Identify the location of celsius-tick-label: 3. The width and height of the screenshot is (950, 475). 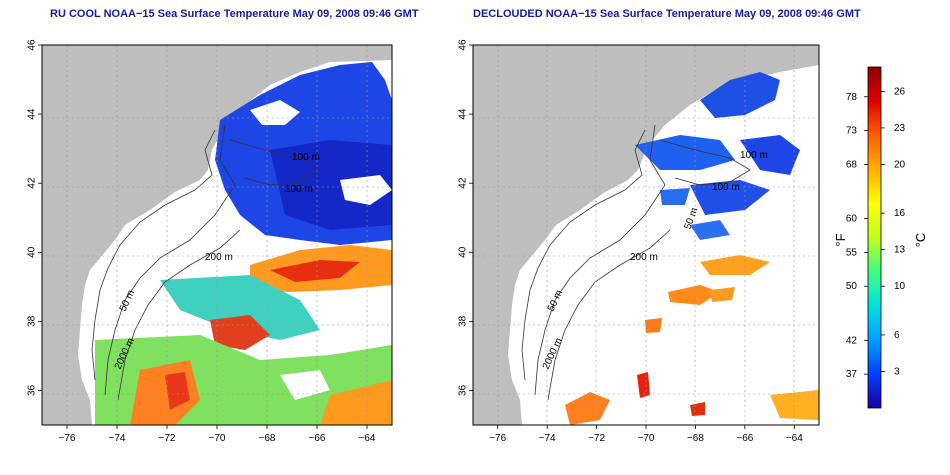
(897, 371).